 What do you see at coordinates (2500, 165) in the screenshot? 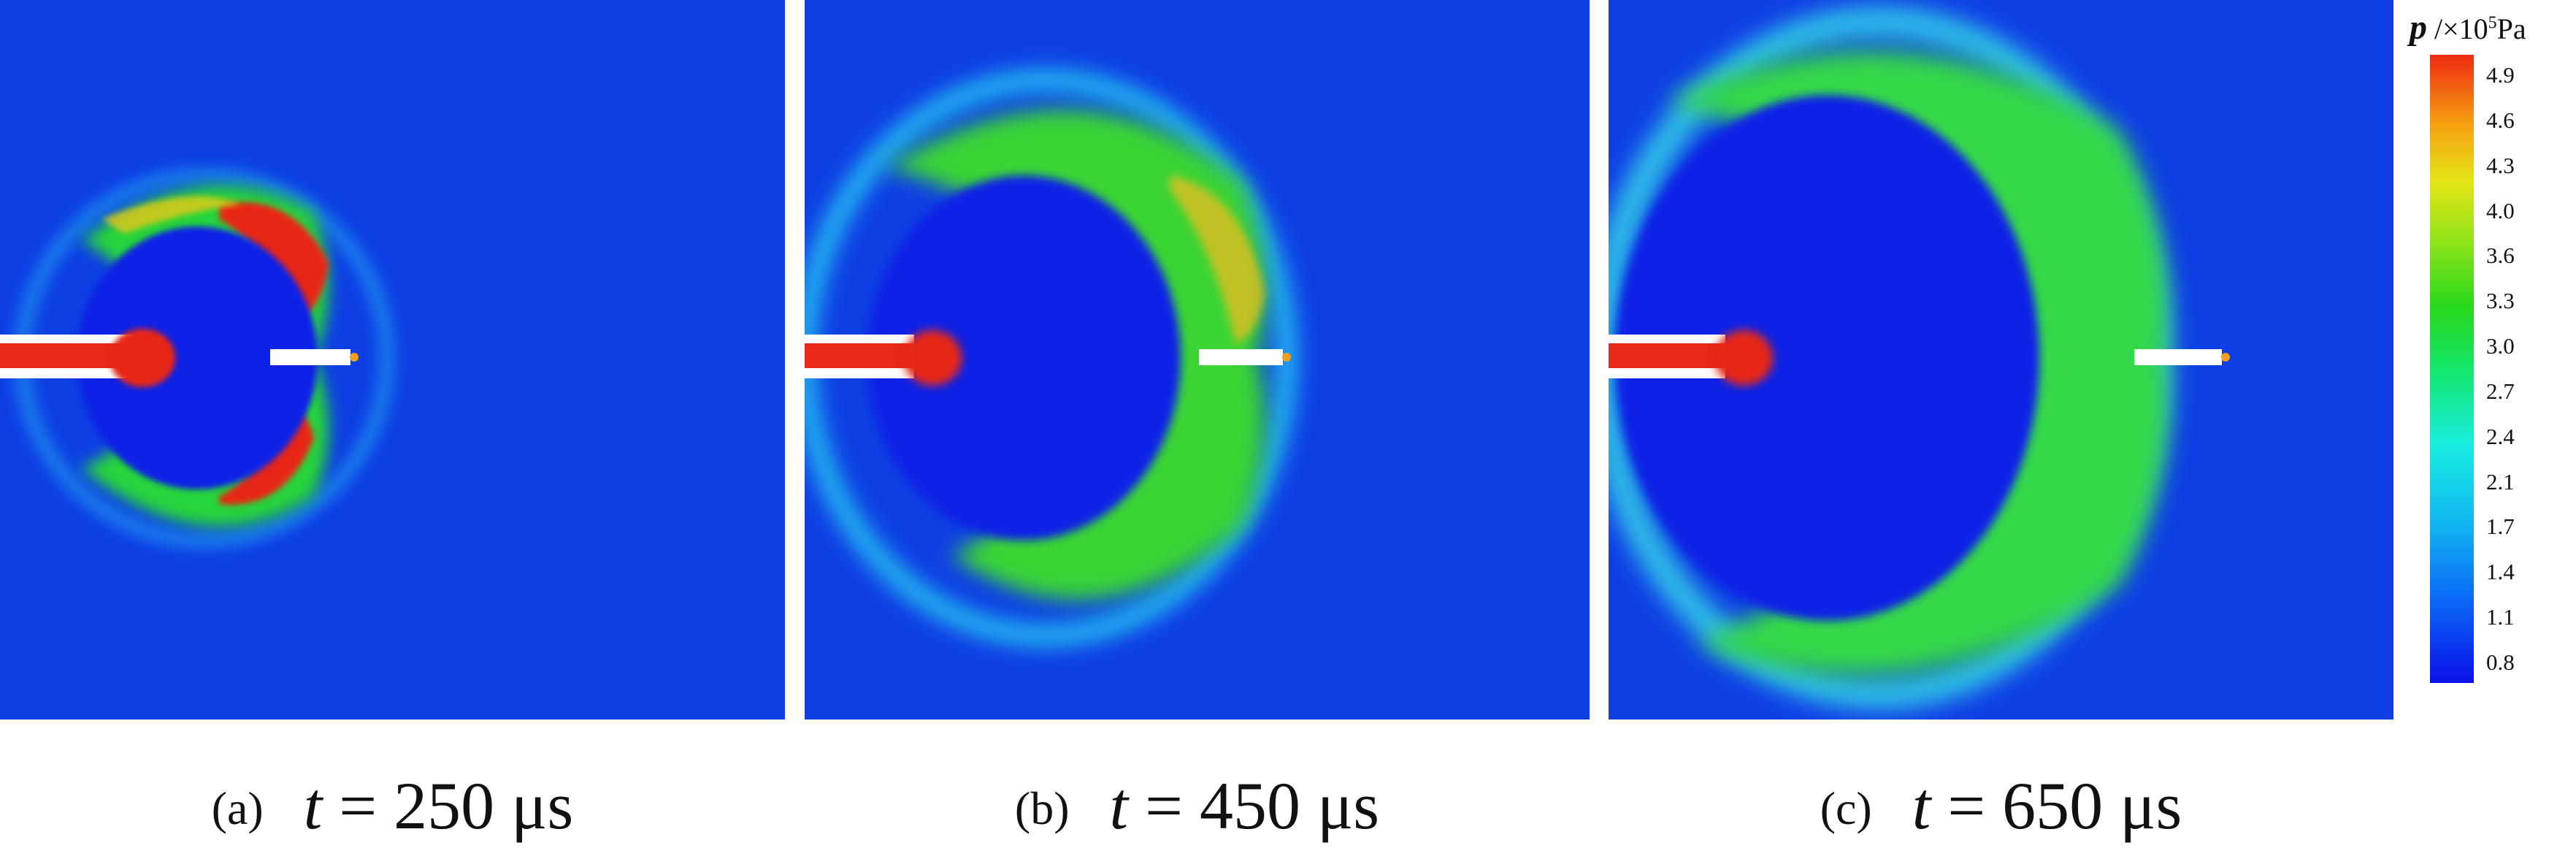
I see `colorbar-tick-label: 4.3` at bounding box center [2500, 165].